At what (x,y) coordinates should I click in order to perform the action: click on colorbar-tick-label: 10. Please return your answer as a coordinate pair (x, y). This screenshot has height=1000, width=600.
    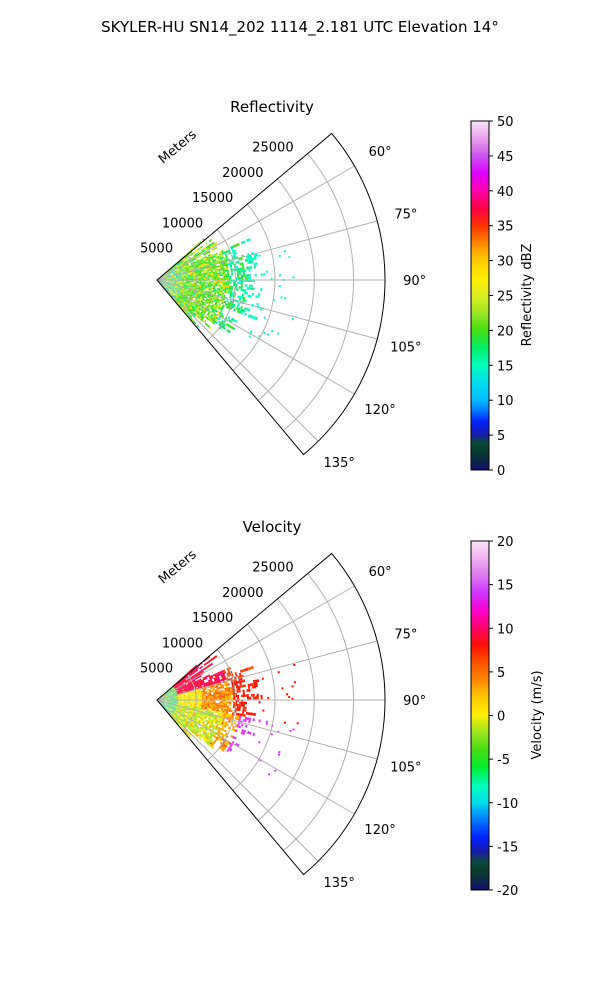
    Looking at the image, I should click on (505, 401).